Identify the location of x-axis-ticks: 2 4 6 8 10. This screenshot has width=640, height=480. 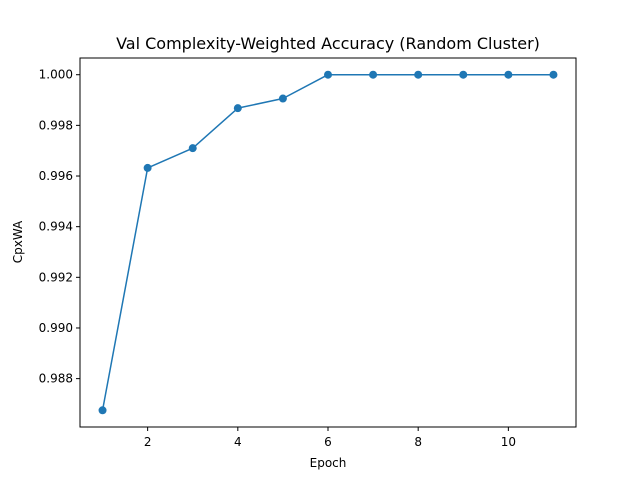
(330, 438).